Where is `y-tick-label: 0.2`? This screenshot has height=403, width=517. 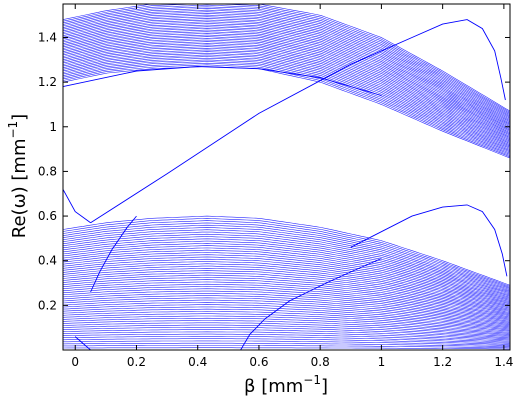
y-tick-label: 0.2 is located at coordinates (47, 305).